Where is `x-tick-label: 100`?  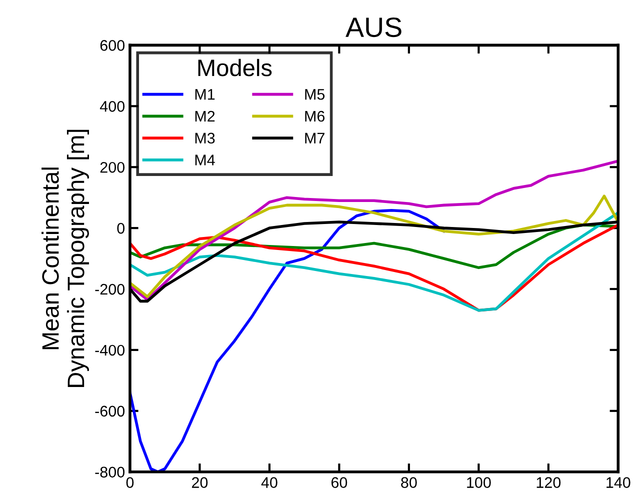
x-tick-label: 100 is located at coordinates (479, 482).